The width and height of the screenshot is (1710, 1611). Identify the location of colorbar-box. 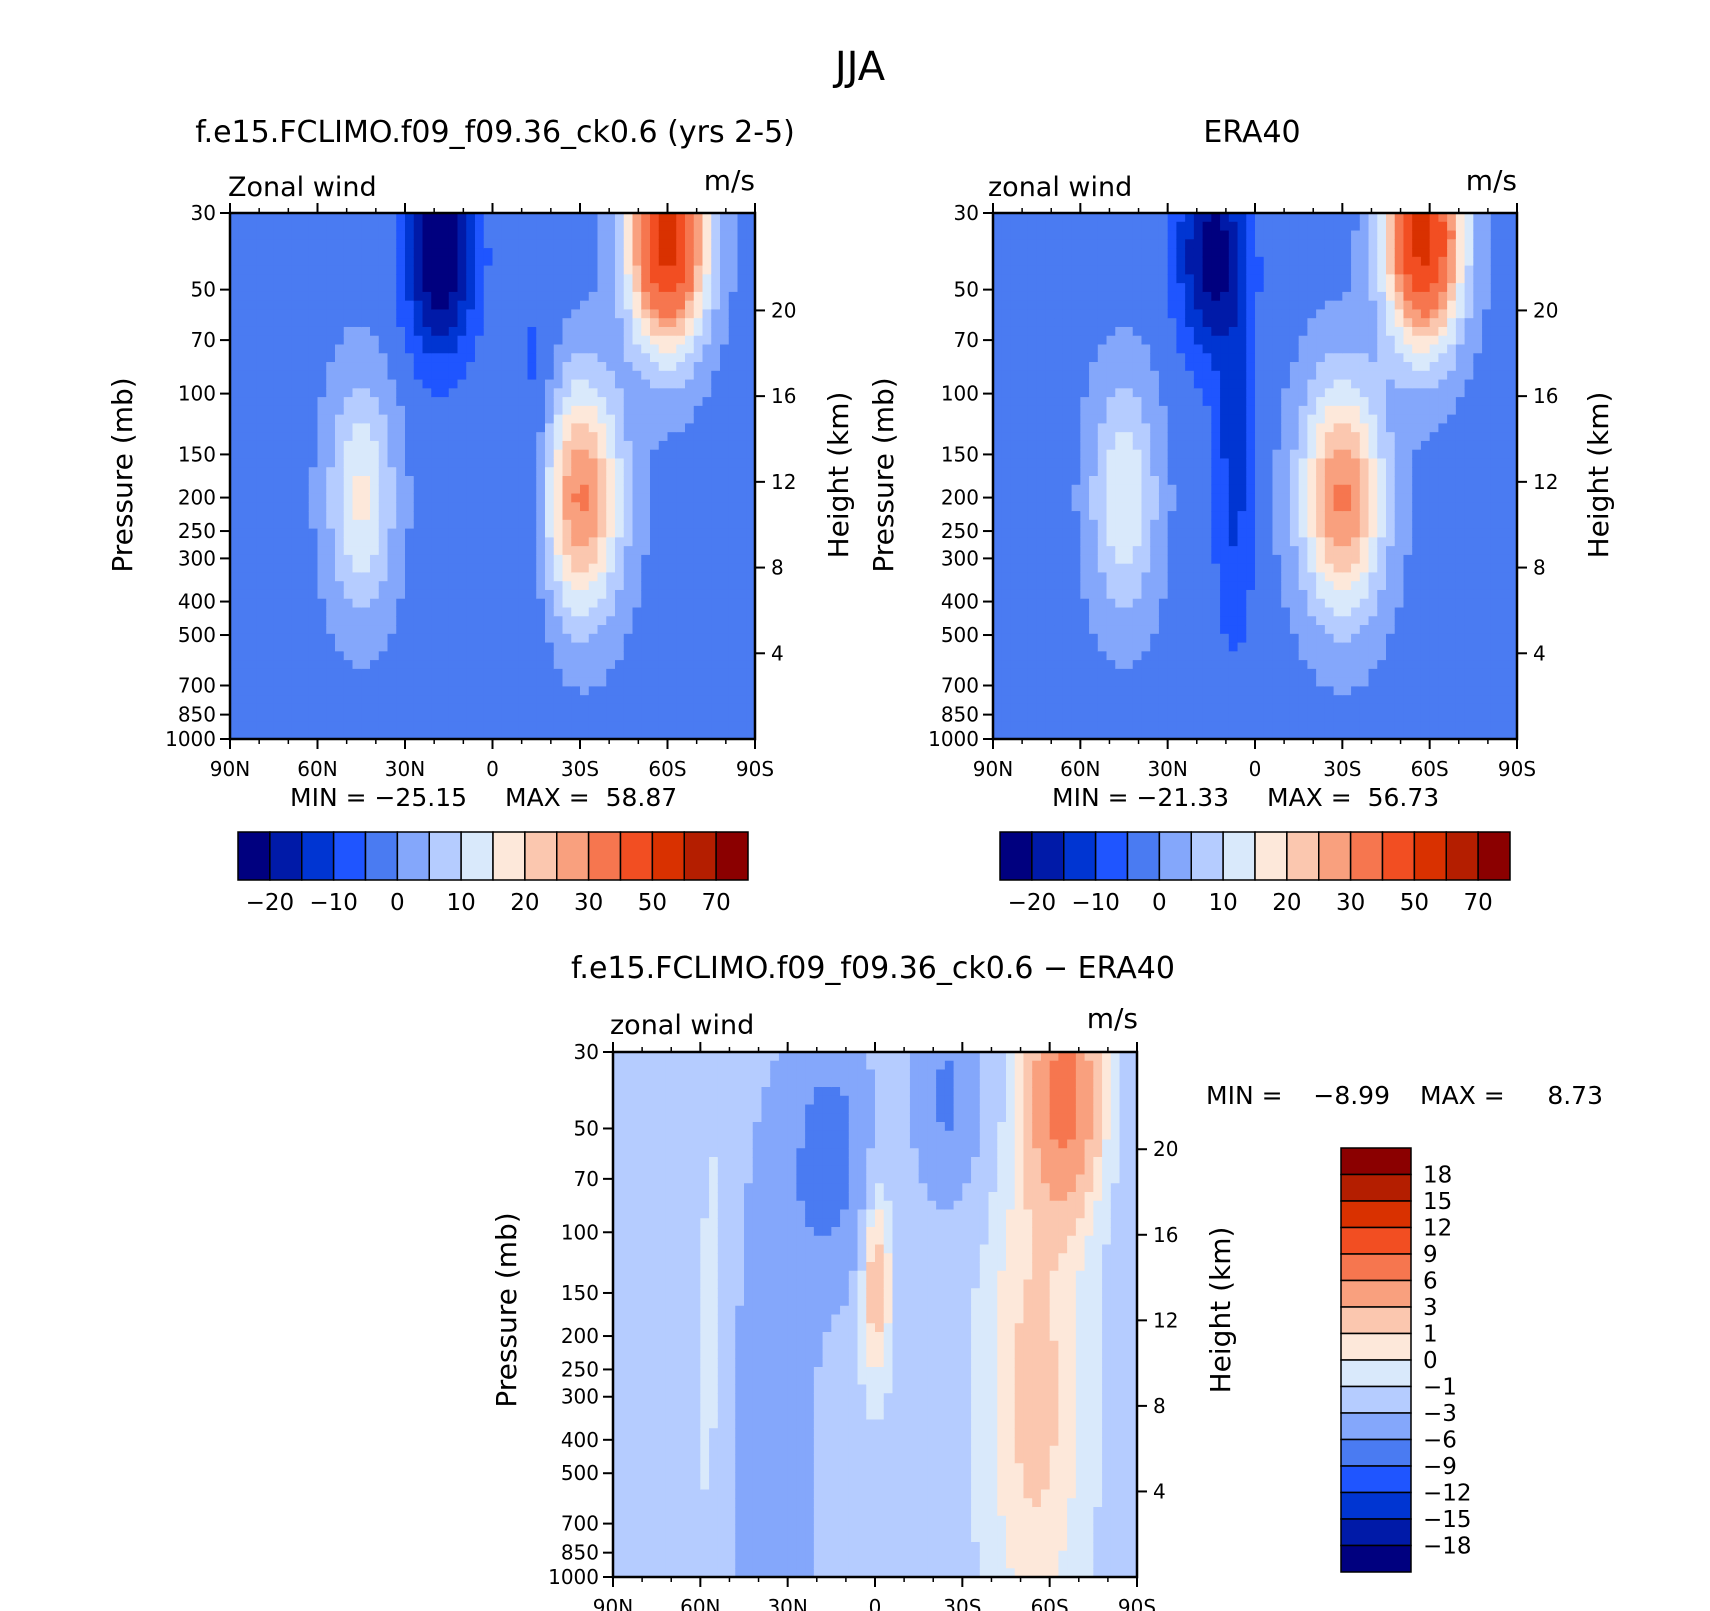
(286, 856).